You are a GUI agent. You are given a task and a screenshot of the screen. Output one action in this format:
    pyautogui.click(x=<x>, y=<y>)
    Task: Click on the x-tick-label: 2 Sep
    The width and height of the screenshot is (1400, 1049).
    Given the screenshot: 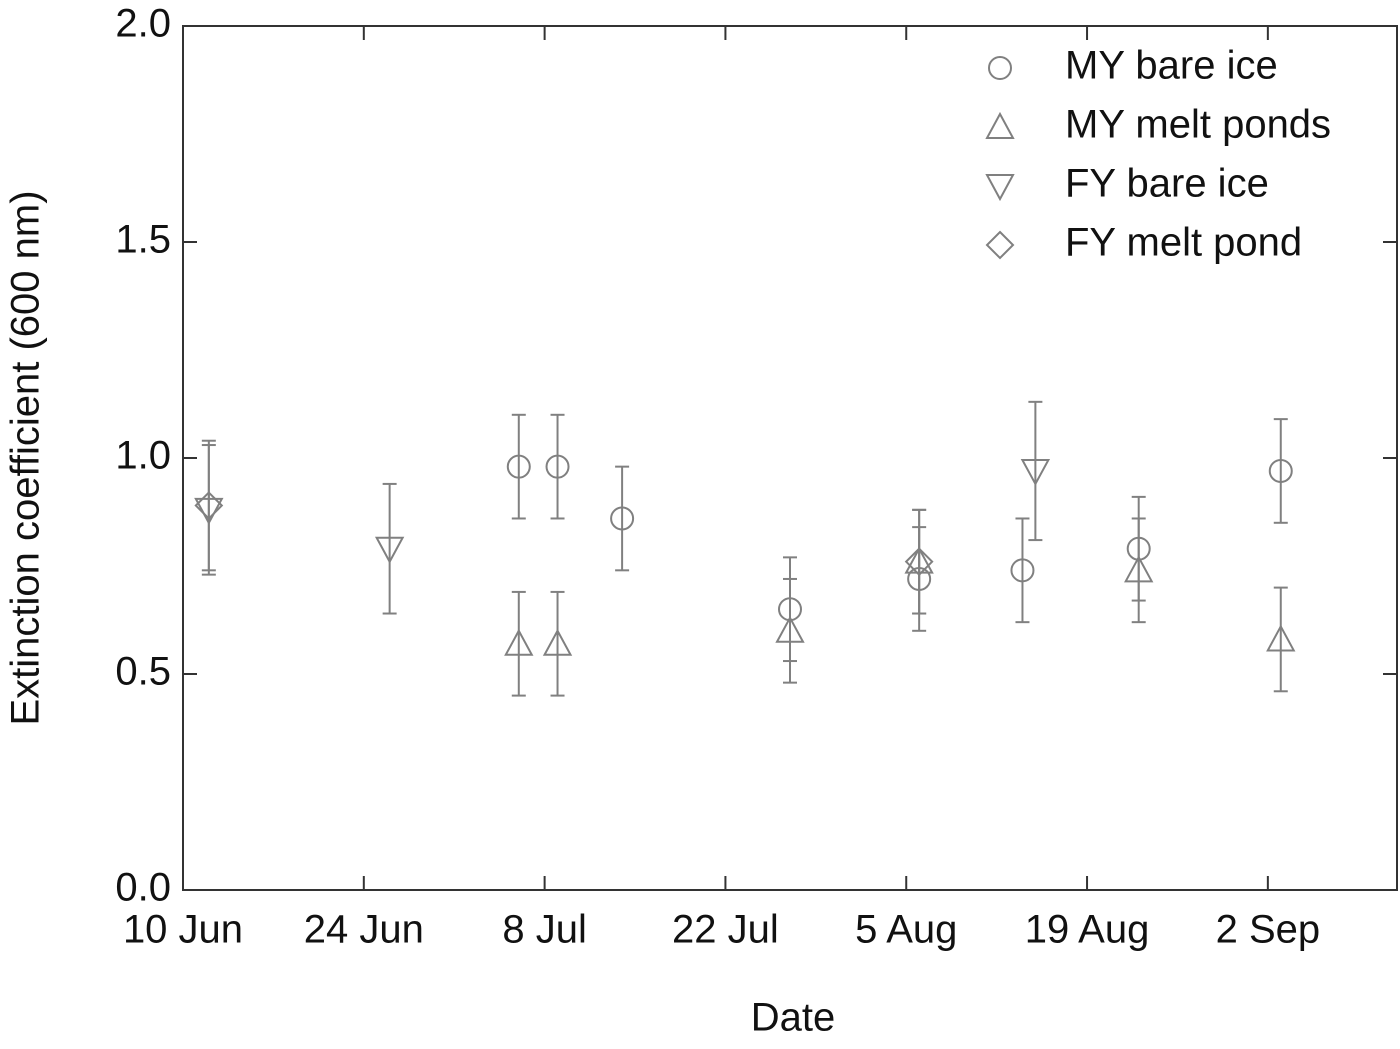 What is the action you would take?
    pyautogui.click(x=1268, y=930)
    